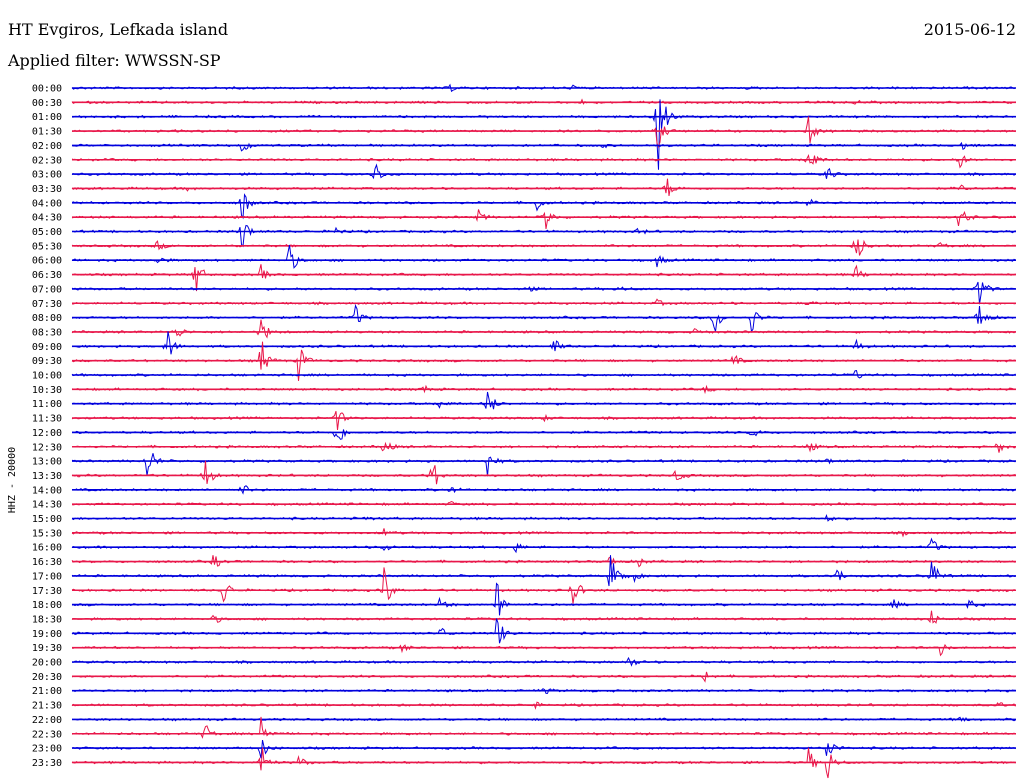 The height and width of the screenshot is (780, 1024). Describe the element at coordinates (47, 519) in the screenshot. I see `trace-time-label: 15:00` at that location.